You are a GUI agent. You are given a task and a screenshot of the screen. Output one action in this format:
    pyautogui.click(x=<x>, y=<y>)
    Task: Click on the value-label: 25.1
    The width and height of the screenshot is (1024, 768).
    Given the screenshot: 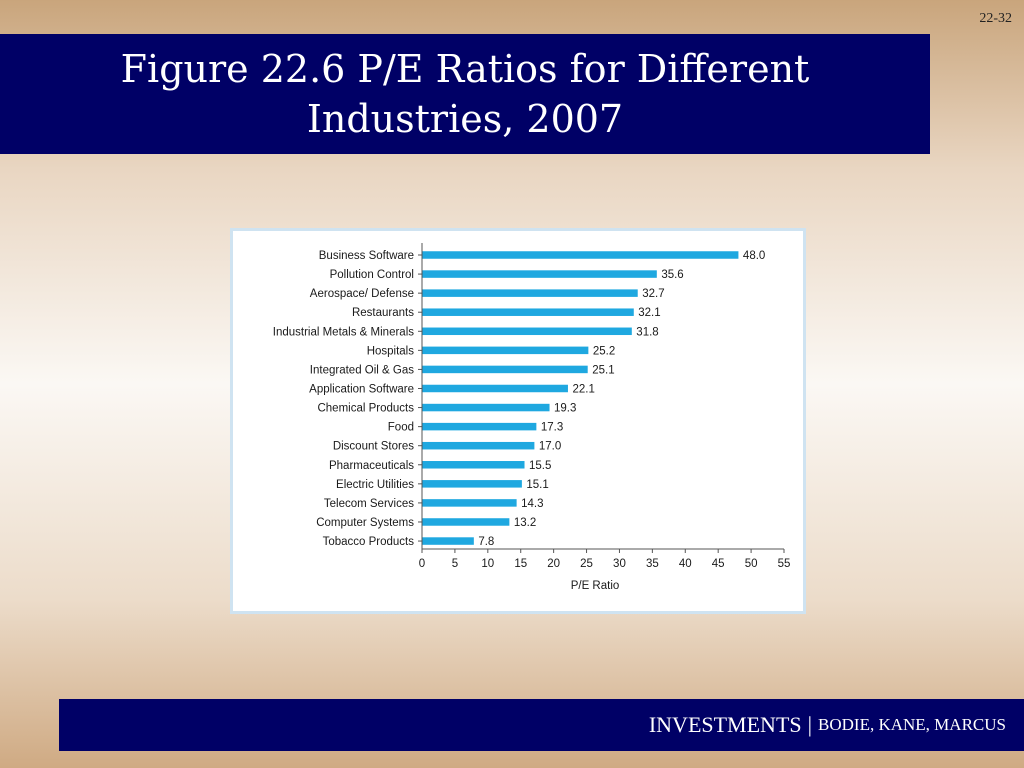 What is the action you would take?
    pyautogui.click(x=603, y=370)
    